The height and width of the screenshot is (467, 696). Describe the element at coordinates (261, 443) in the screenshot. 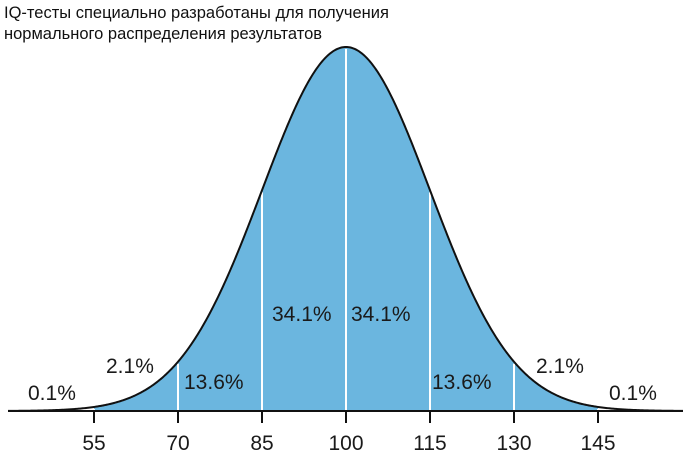

I see `tick-label-85: 85` at that location.